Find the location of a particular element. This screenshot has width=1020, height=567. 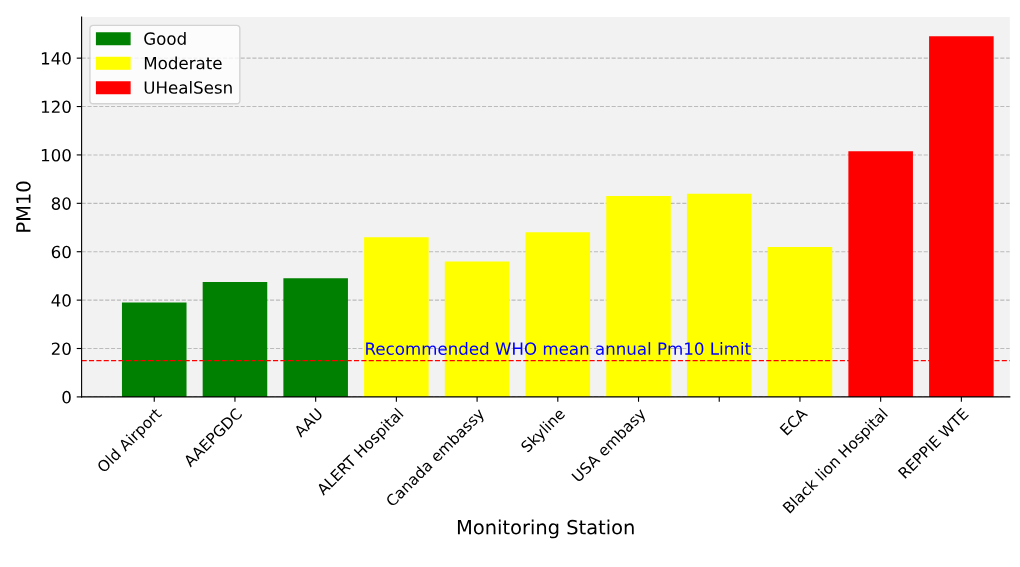

y-tick-label: 40 is located at coordinates (61, 300).